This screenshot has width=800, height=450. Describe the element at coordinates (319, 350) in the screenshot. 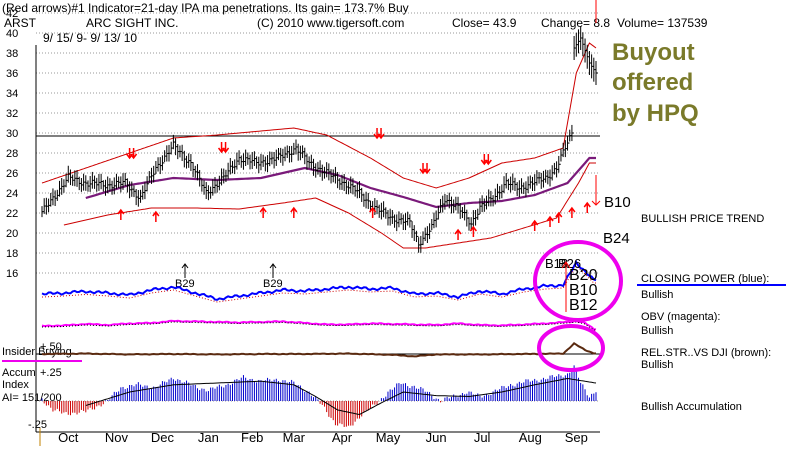

I see `rel-str-line` at that location.